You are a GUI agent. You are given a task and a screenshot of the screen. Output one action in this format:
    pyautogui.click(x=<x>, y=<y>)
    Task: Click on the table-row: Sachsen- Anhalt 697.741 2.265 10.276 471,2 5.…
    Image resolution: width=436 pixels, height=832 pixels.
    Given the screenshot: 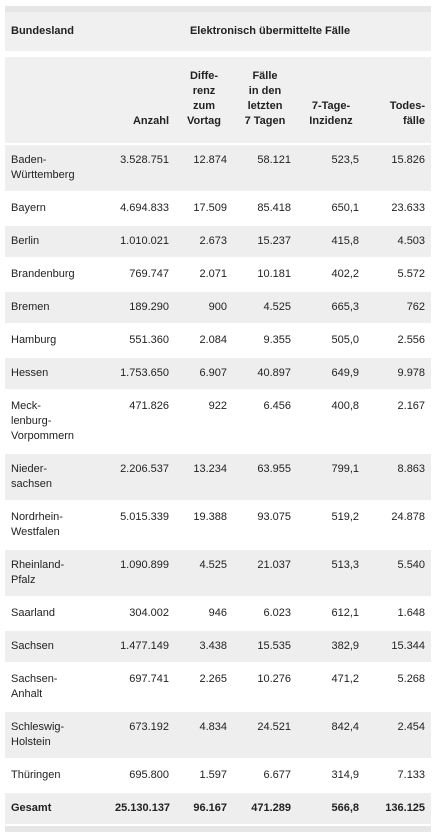 What is the action you would take?
    pyautogui.click(x=218, y=687)
    